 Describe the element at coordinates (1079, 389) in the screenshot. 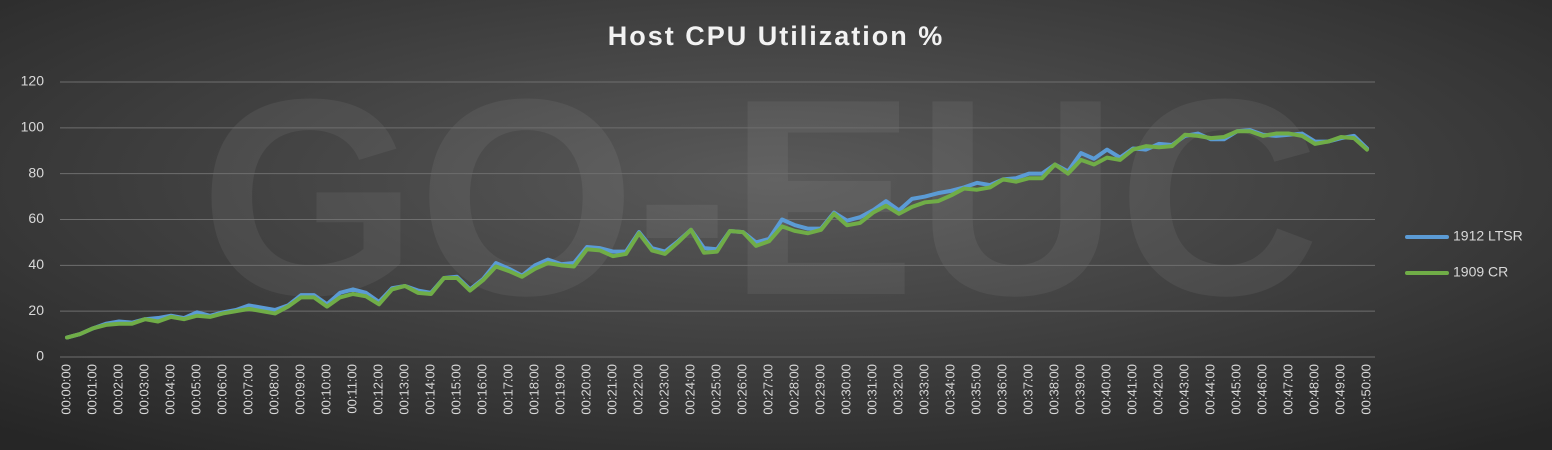

I see `x-tick-label: 00:39:00` at that location.